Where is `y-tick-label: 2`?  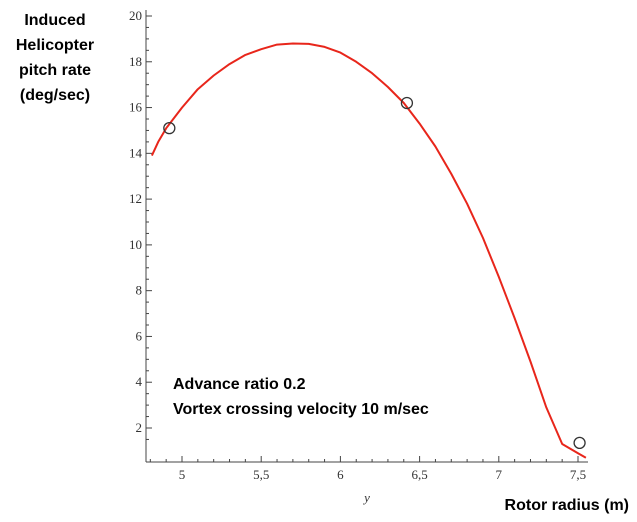 y-tick-label: 2 is located at coordinates (139, 427).